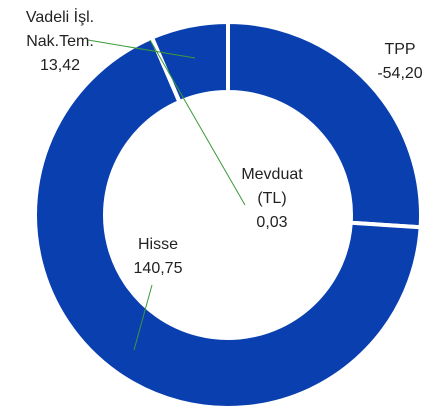 The height and width of the screenshot is (414, 427). What do you see at coordinates (189, 62) in the screenshot?
I see `donut-slice` at bounding box center [189, 62].